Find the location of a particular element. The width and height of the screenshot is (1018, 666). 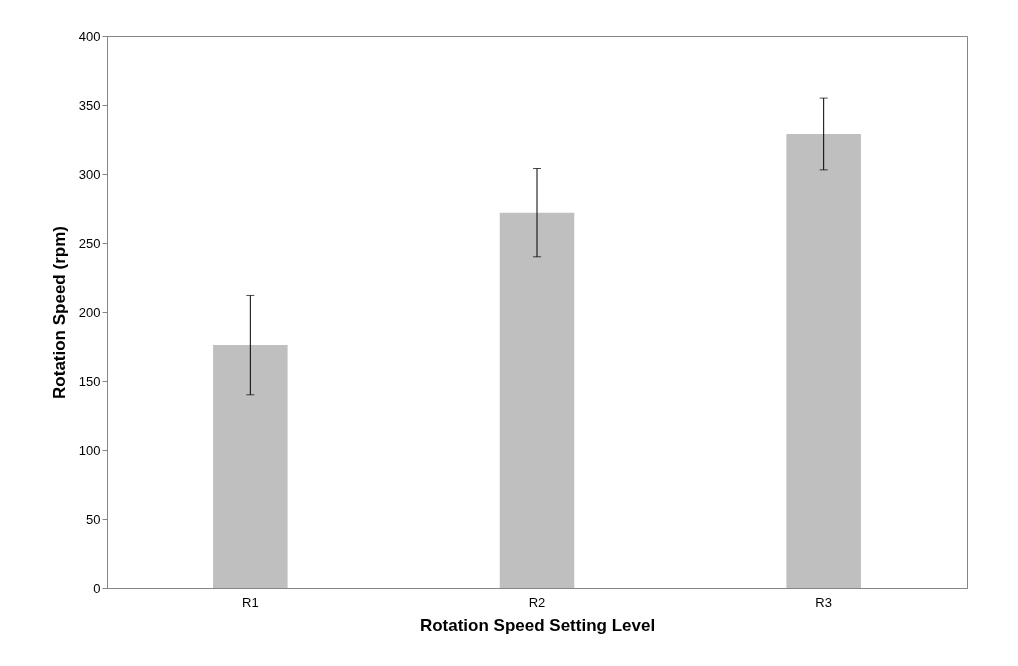

y-tick-label: 300 is located at coordinates (89, 174).